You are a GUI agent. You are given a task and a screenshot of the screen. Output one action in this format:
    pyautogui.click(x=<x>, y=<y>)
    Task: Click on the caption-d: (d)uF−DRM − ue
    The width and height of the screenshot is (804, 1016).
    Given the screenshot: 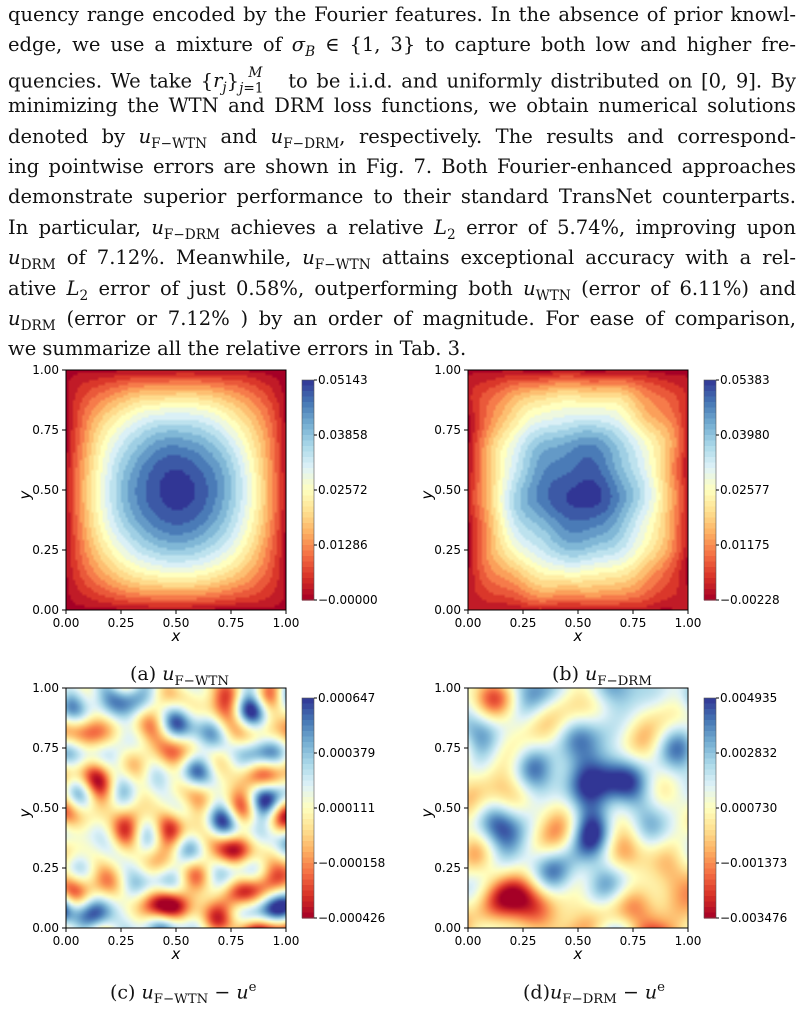 What is the action you would take?
    pyautogui.click(x=594, y=994)
    